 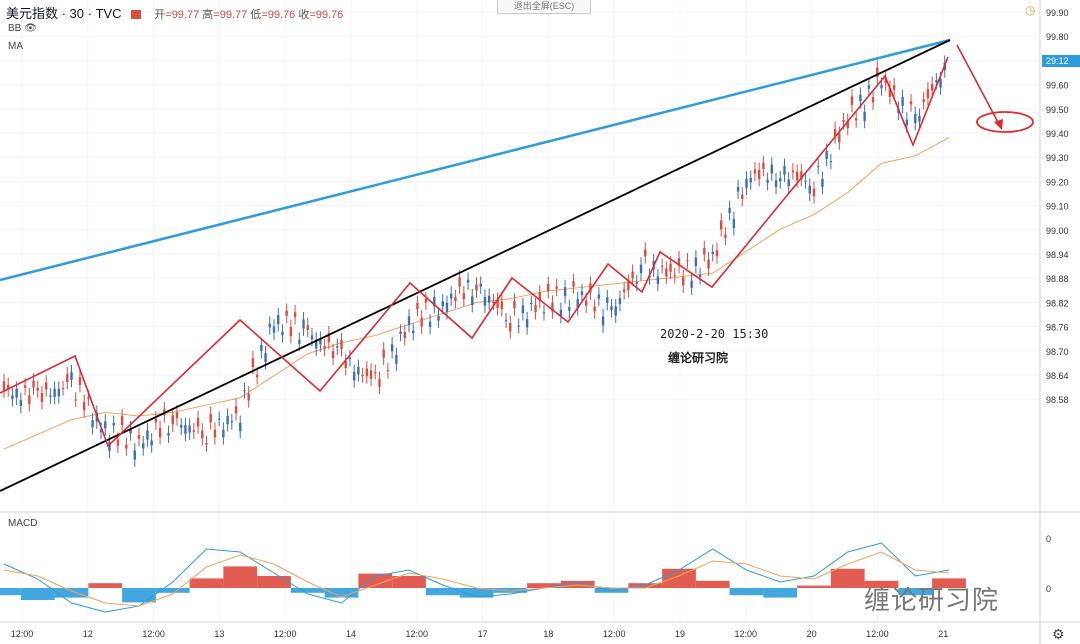 I want to click on price-tick-label: 98.94, so click(x=1057, y=255).